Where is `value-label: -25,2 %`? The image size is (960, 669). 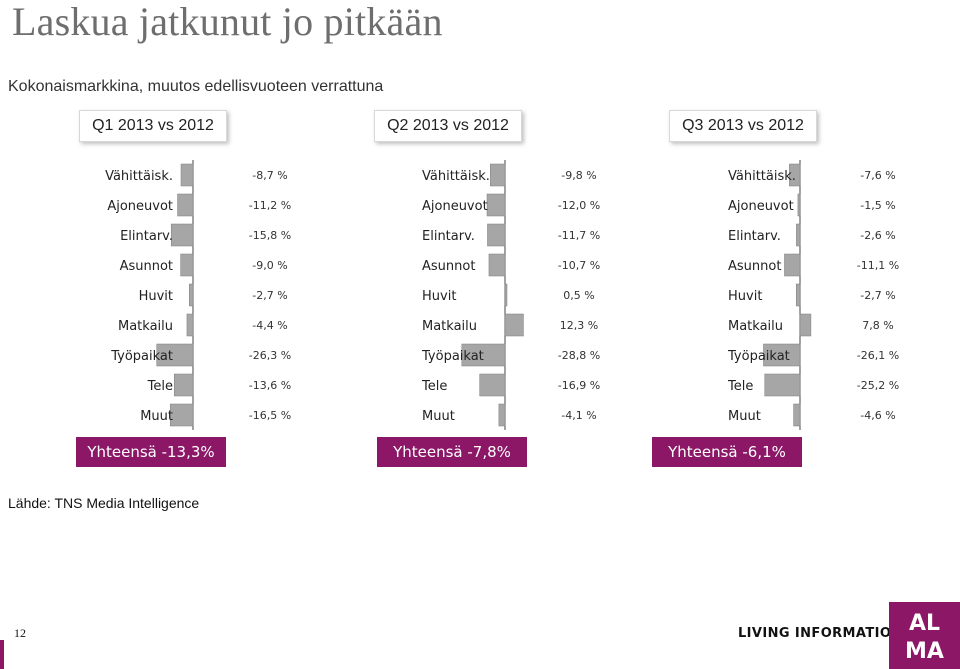
value-label: -25,2 % is located at coordinates (878, 385).